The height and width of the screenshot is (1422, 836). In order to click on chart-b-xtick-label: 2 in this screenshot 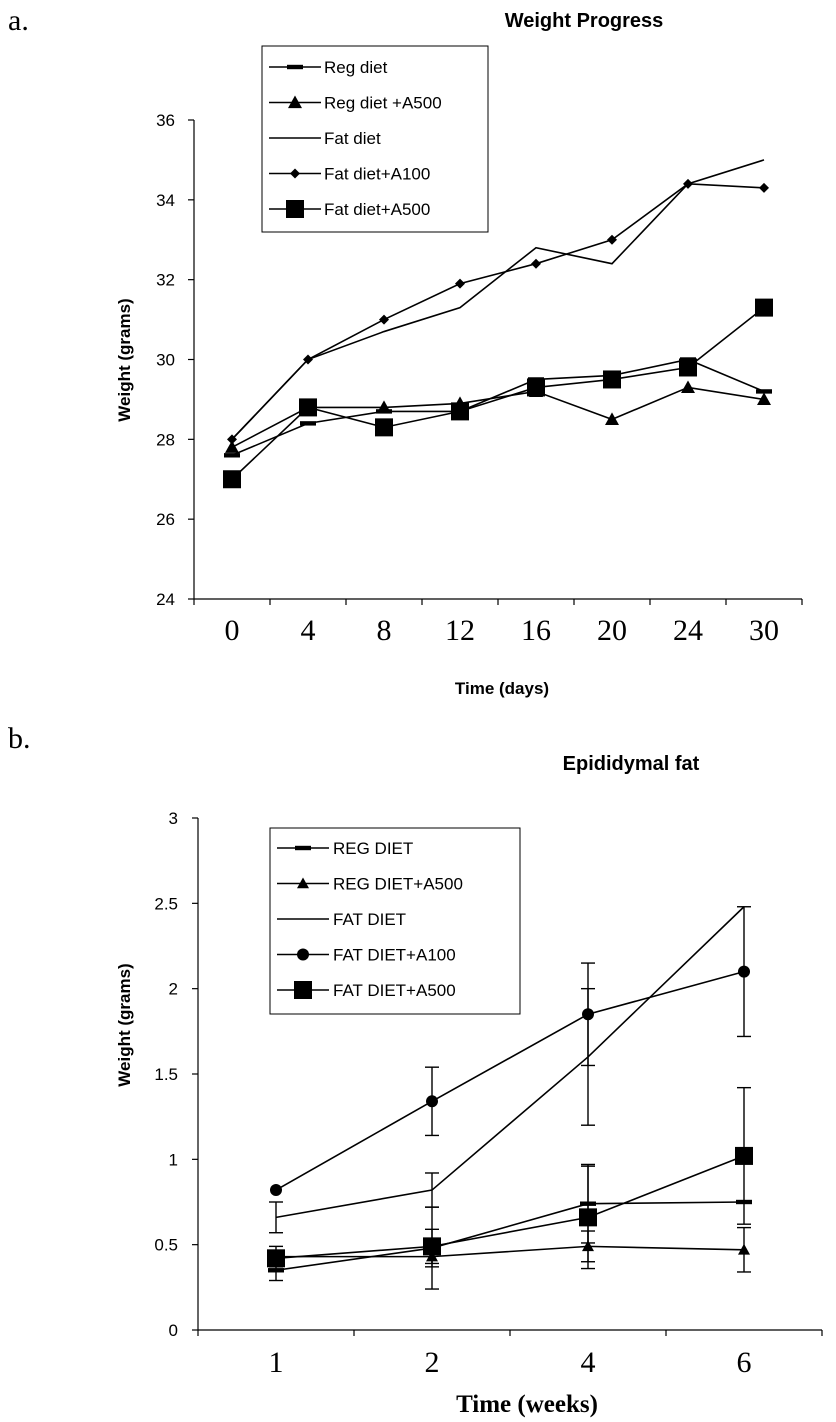, I will do `click(432, 1362)`.